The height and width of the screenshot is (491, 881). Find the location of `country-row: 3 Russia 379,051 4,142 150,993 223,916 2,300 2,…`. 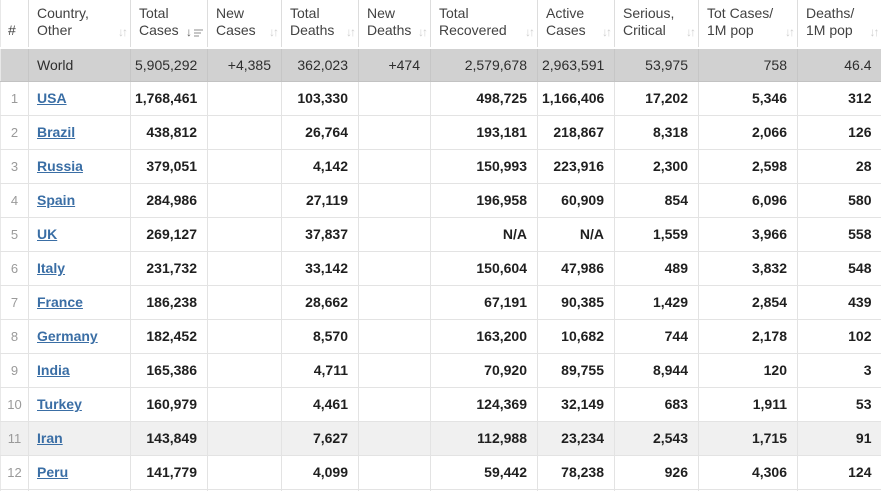

country-row: 3 Russia 379,051 4,142 150,993 223,916 2,300 2,… is located at coordinates (440, 166).